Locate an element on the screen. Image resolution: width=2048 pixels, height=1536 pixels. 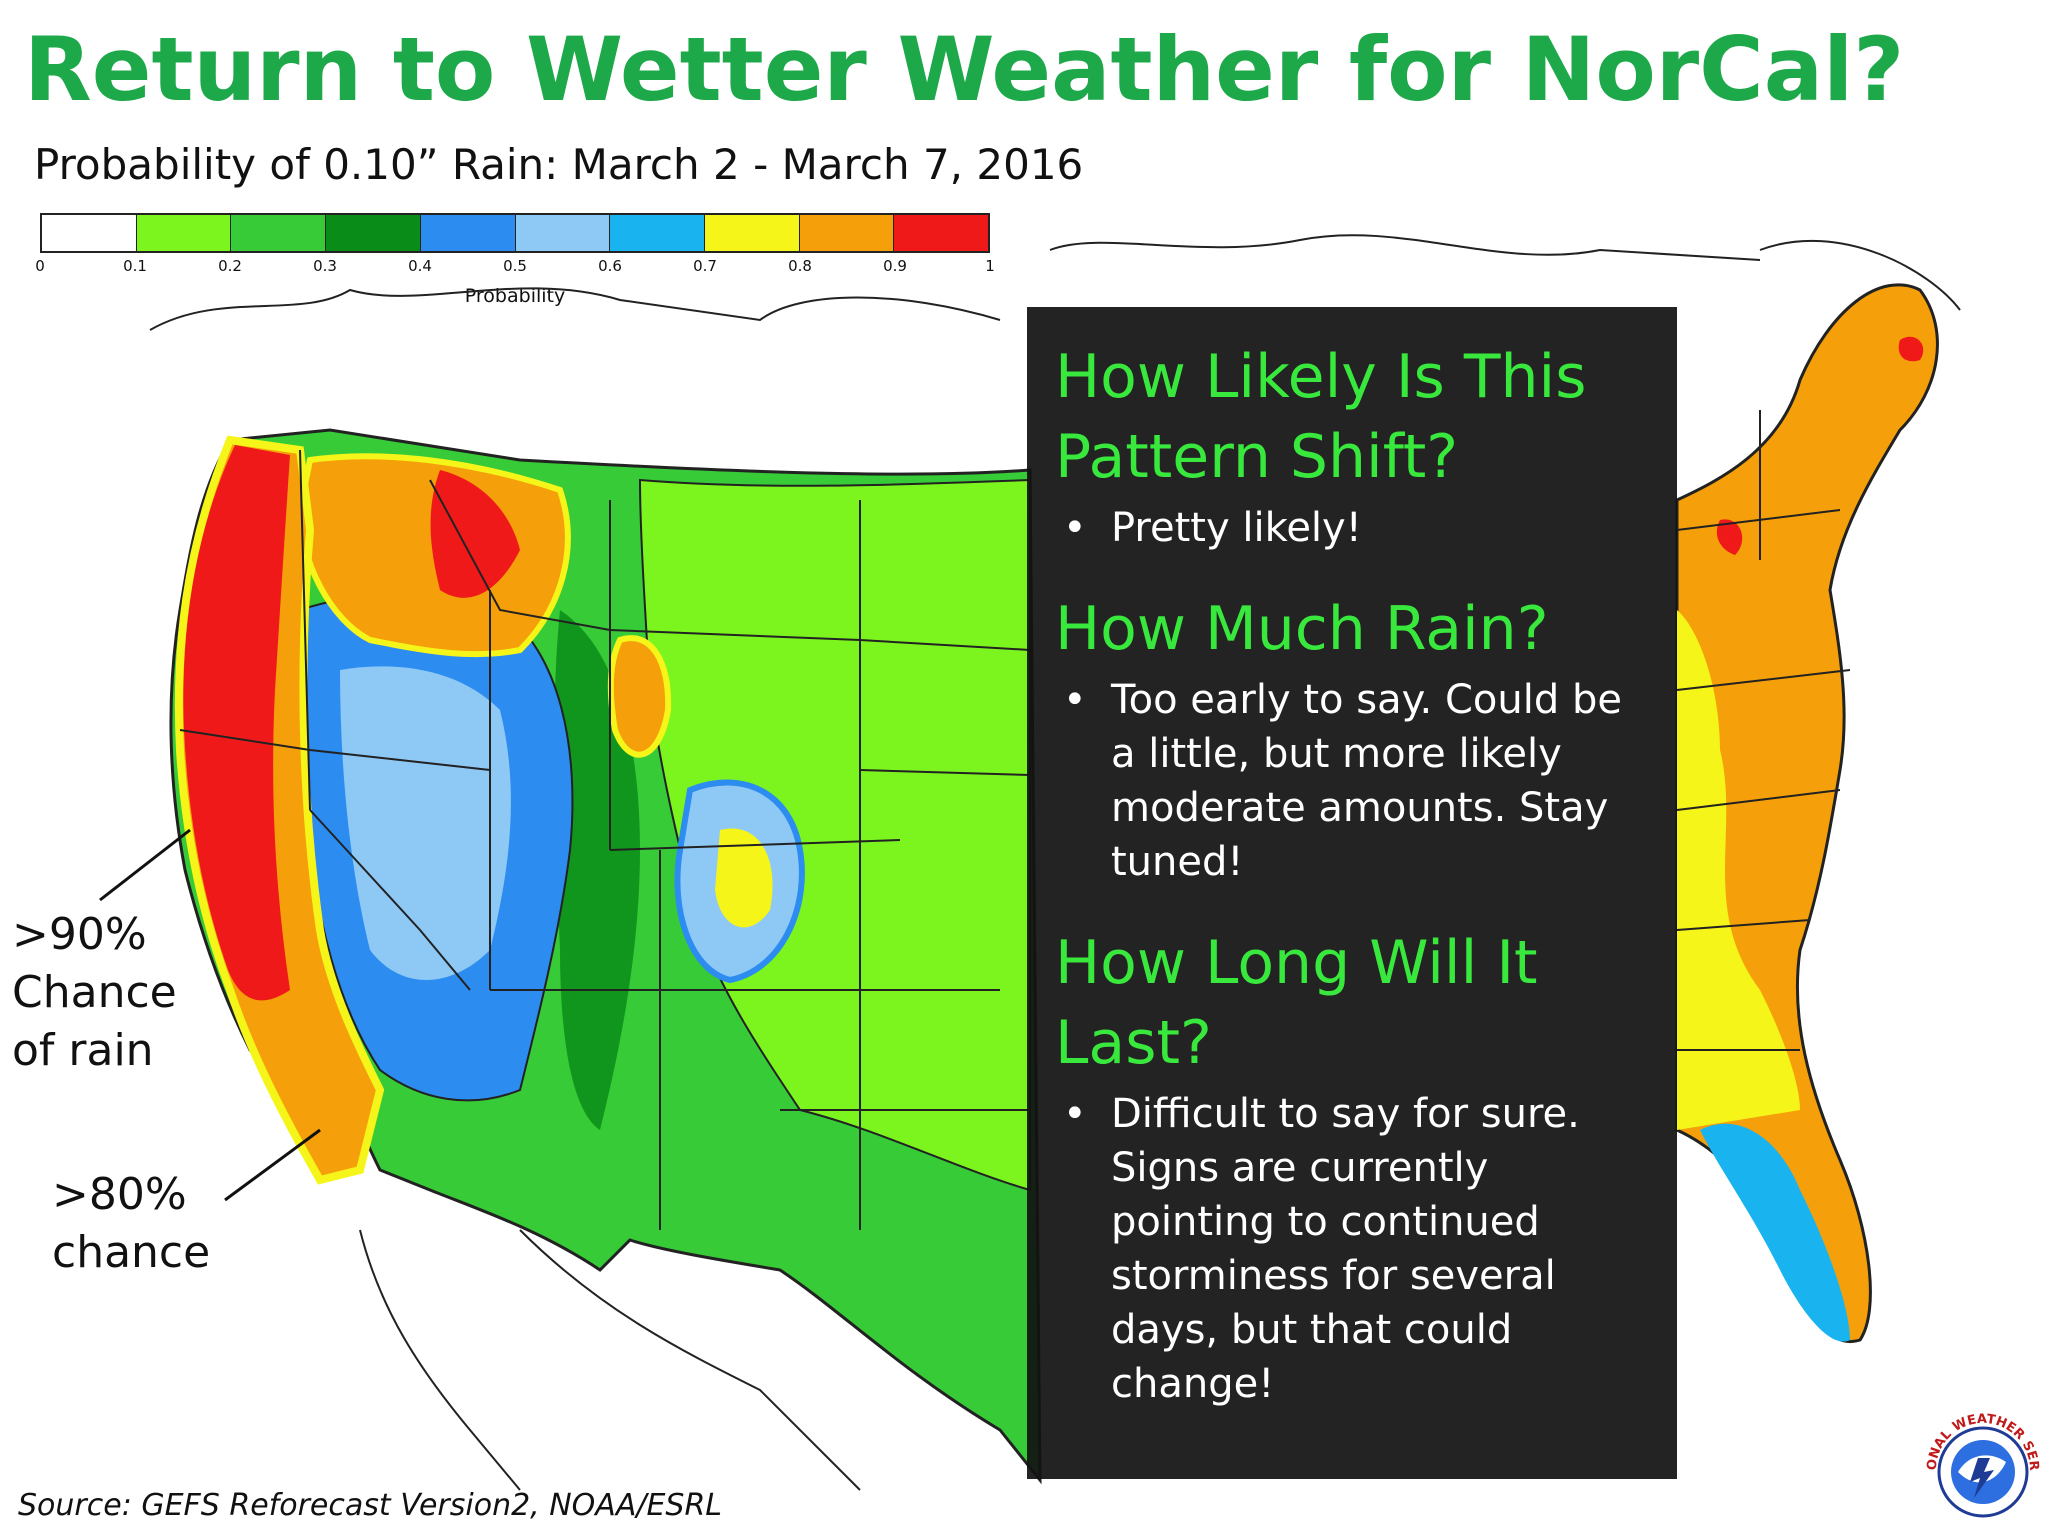
colorbar-ticks: 0 0.1 0.2 0.3 0.4 0.5 0.6 0.7 0.8 0.9 1 is located at coordinates (515, 270).